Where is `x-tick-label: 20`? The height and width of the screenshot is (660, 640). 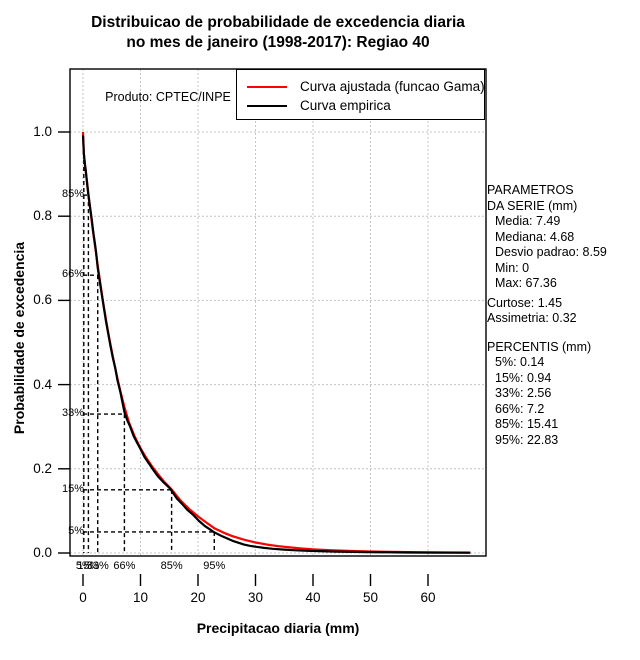 x-tick-label: 20 is located at coordinates (198, 597).